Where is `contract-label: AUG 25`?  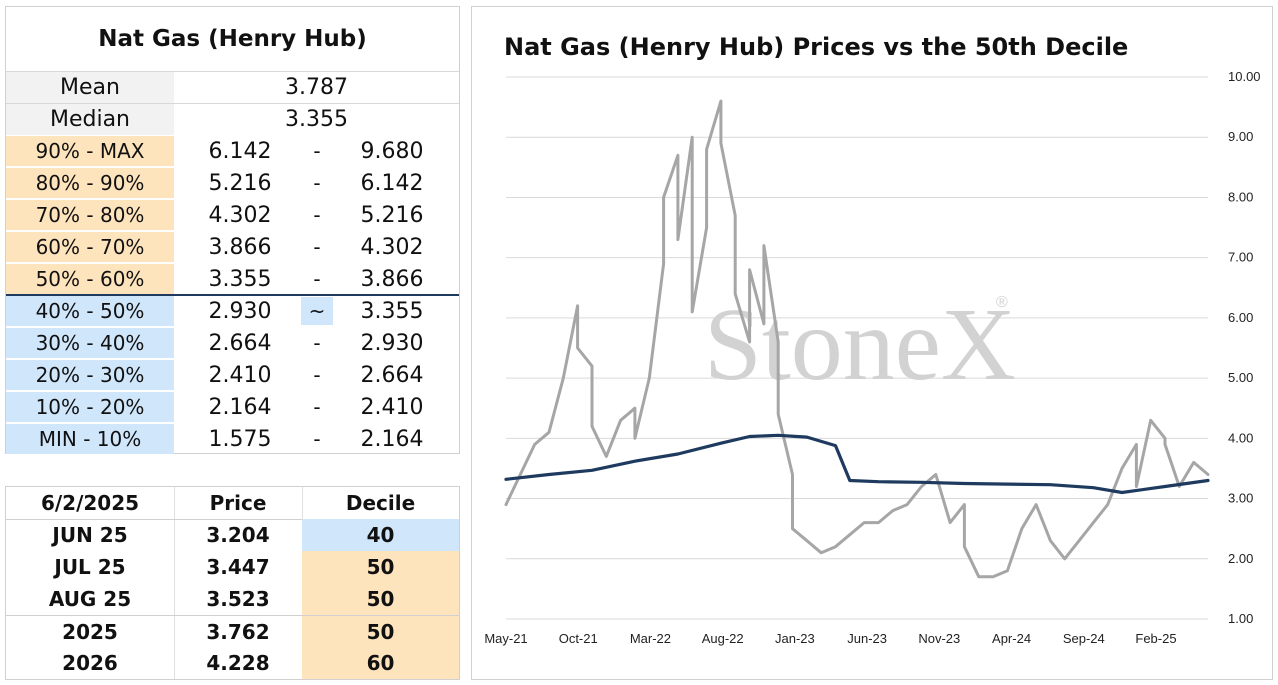 contract-label: AUG 25 is located at coordinates (90, 599).